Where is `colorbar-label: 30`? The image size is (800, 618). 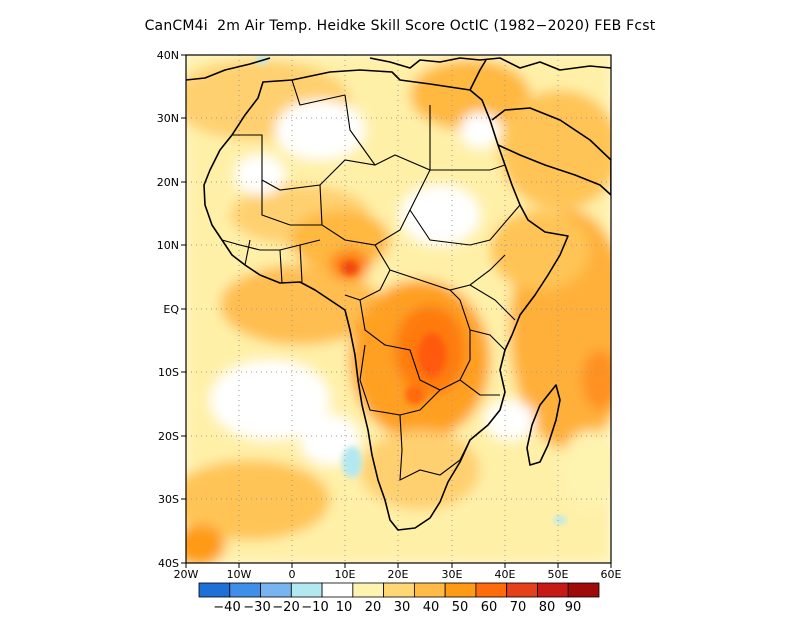
colorbar-label: 30 is located at coordinates (402, 607).